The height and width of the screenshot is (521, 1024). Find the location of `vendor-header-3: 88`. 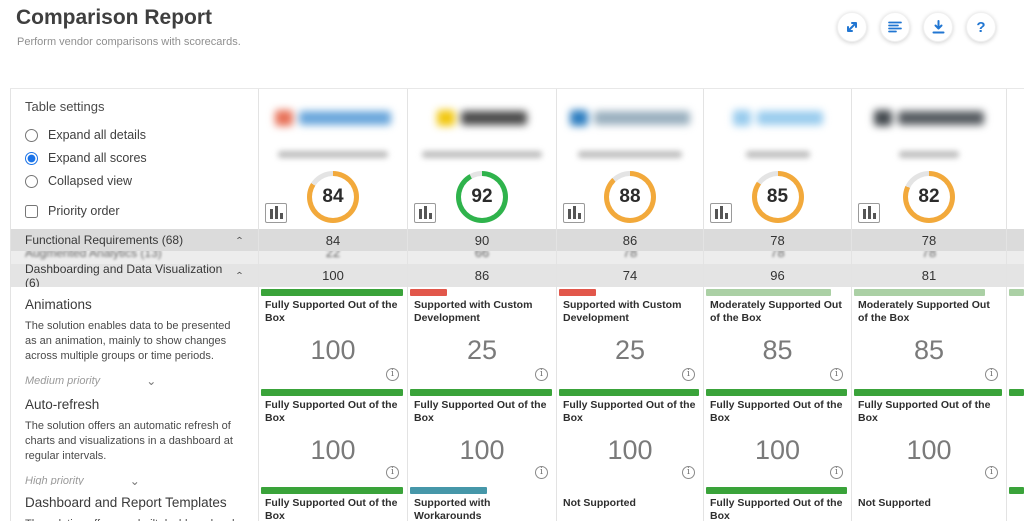

vendor-header-3: 88 is located at coordinates (629, 159).